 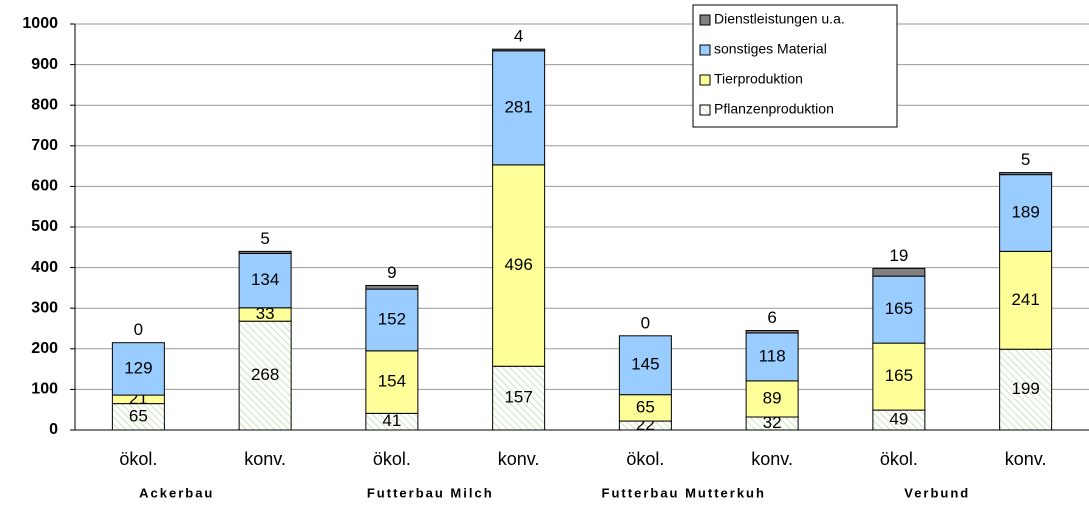 What do you see at coordinates (779, 19) in the screenshot?
I see `legend-label: Dienstleistungen u.a.` at bounding box center [779, 19].